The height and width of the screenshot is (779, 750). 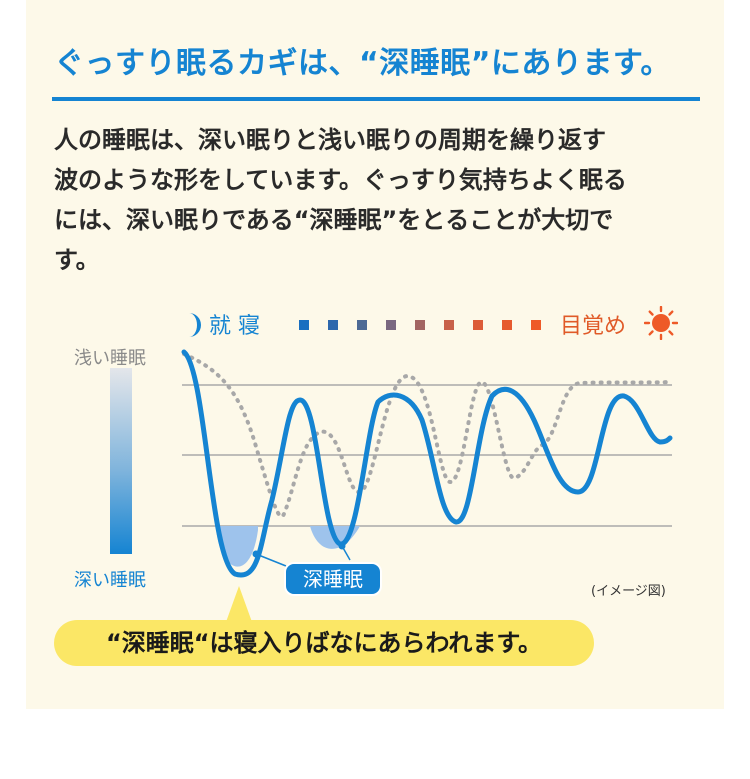 I want to click on image-note: (イメージ図), so click(x=628, y=591).